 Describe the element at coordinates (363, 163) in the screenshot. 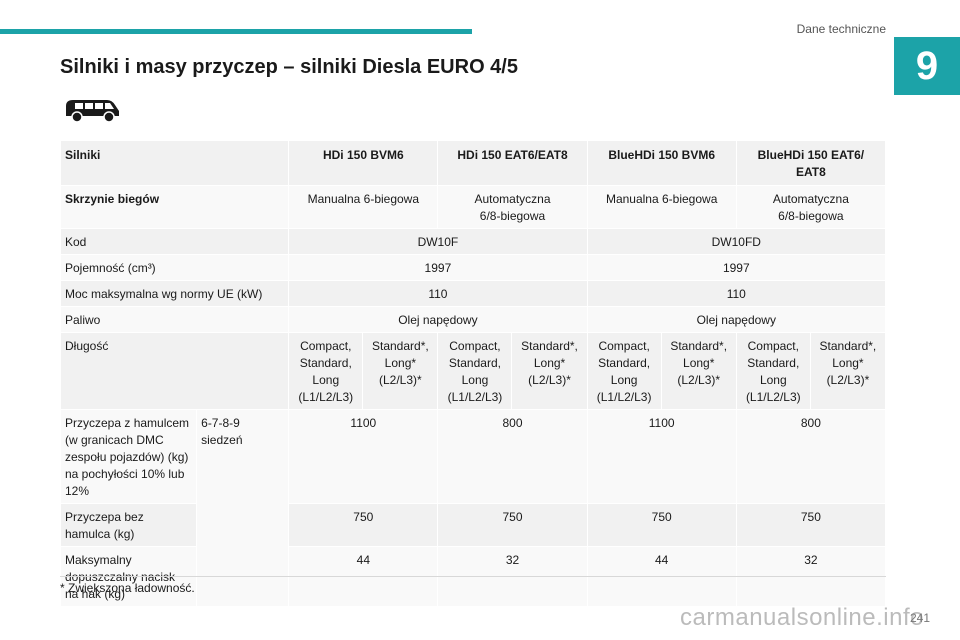

I see `engine-header: HDi 150 BVM6` at that location.